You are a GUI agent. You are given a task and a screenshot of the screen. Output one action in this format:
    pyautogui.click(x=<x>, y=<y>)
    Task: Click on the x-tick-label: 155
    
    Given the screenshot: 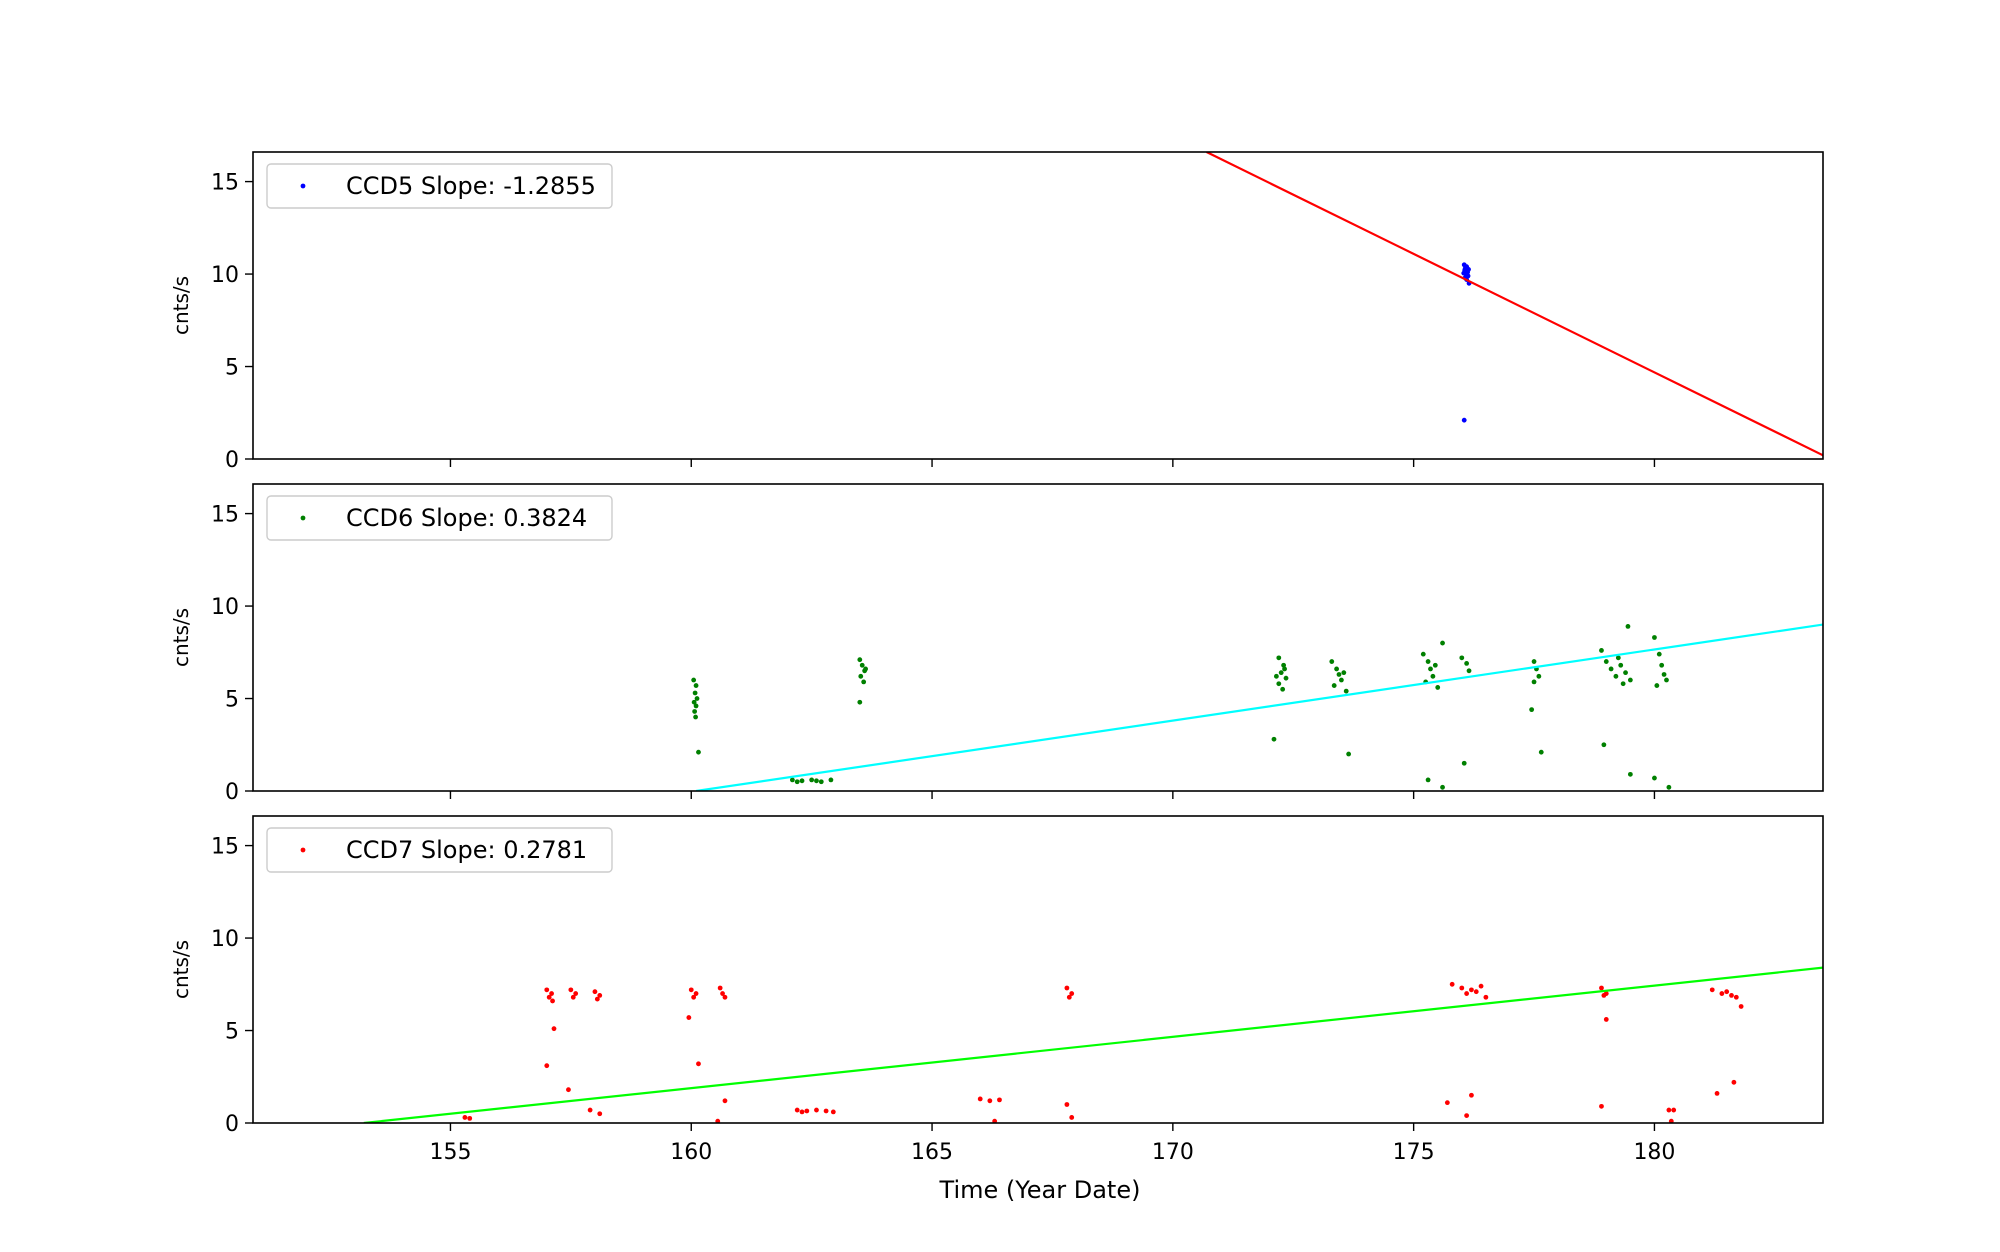 What is the action you would take?
    pyautogui.click(x=450, y=1152)
    